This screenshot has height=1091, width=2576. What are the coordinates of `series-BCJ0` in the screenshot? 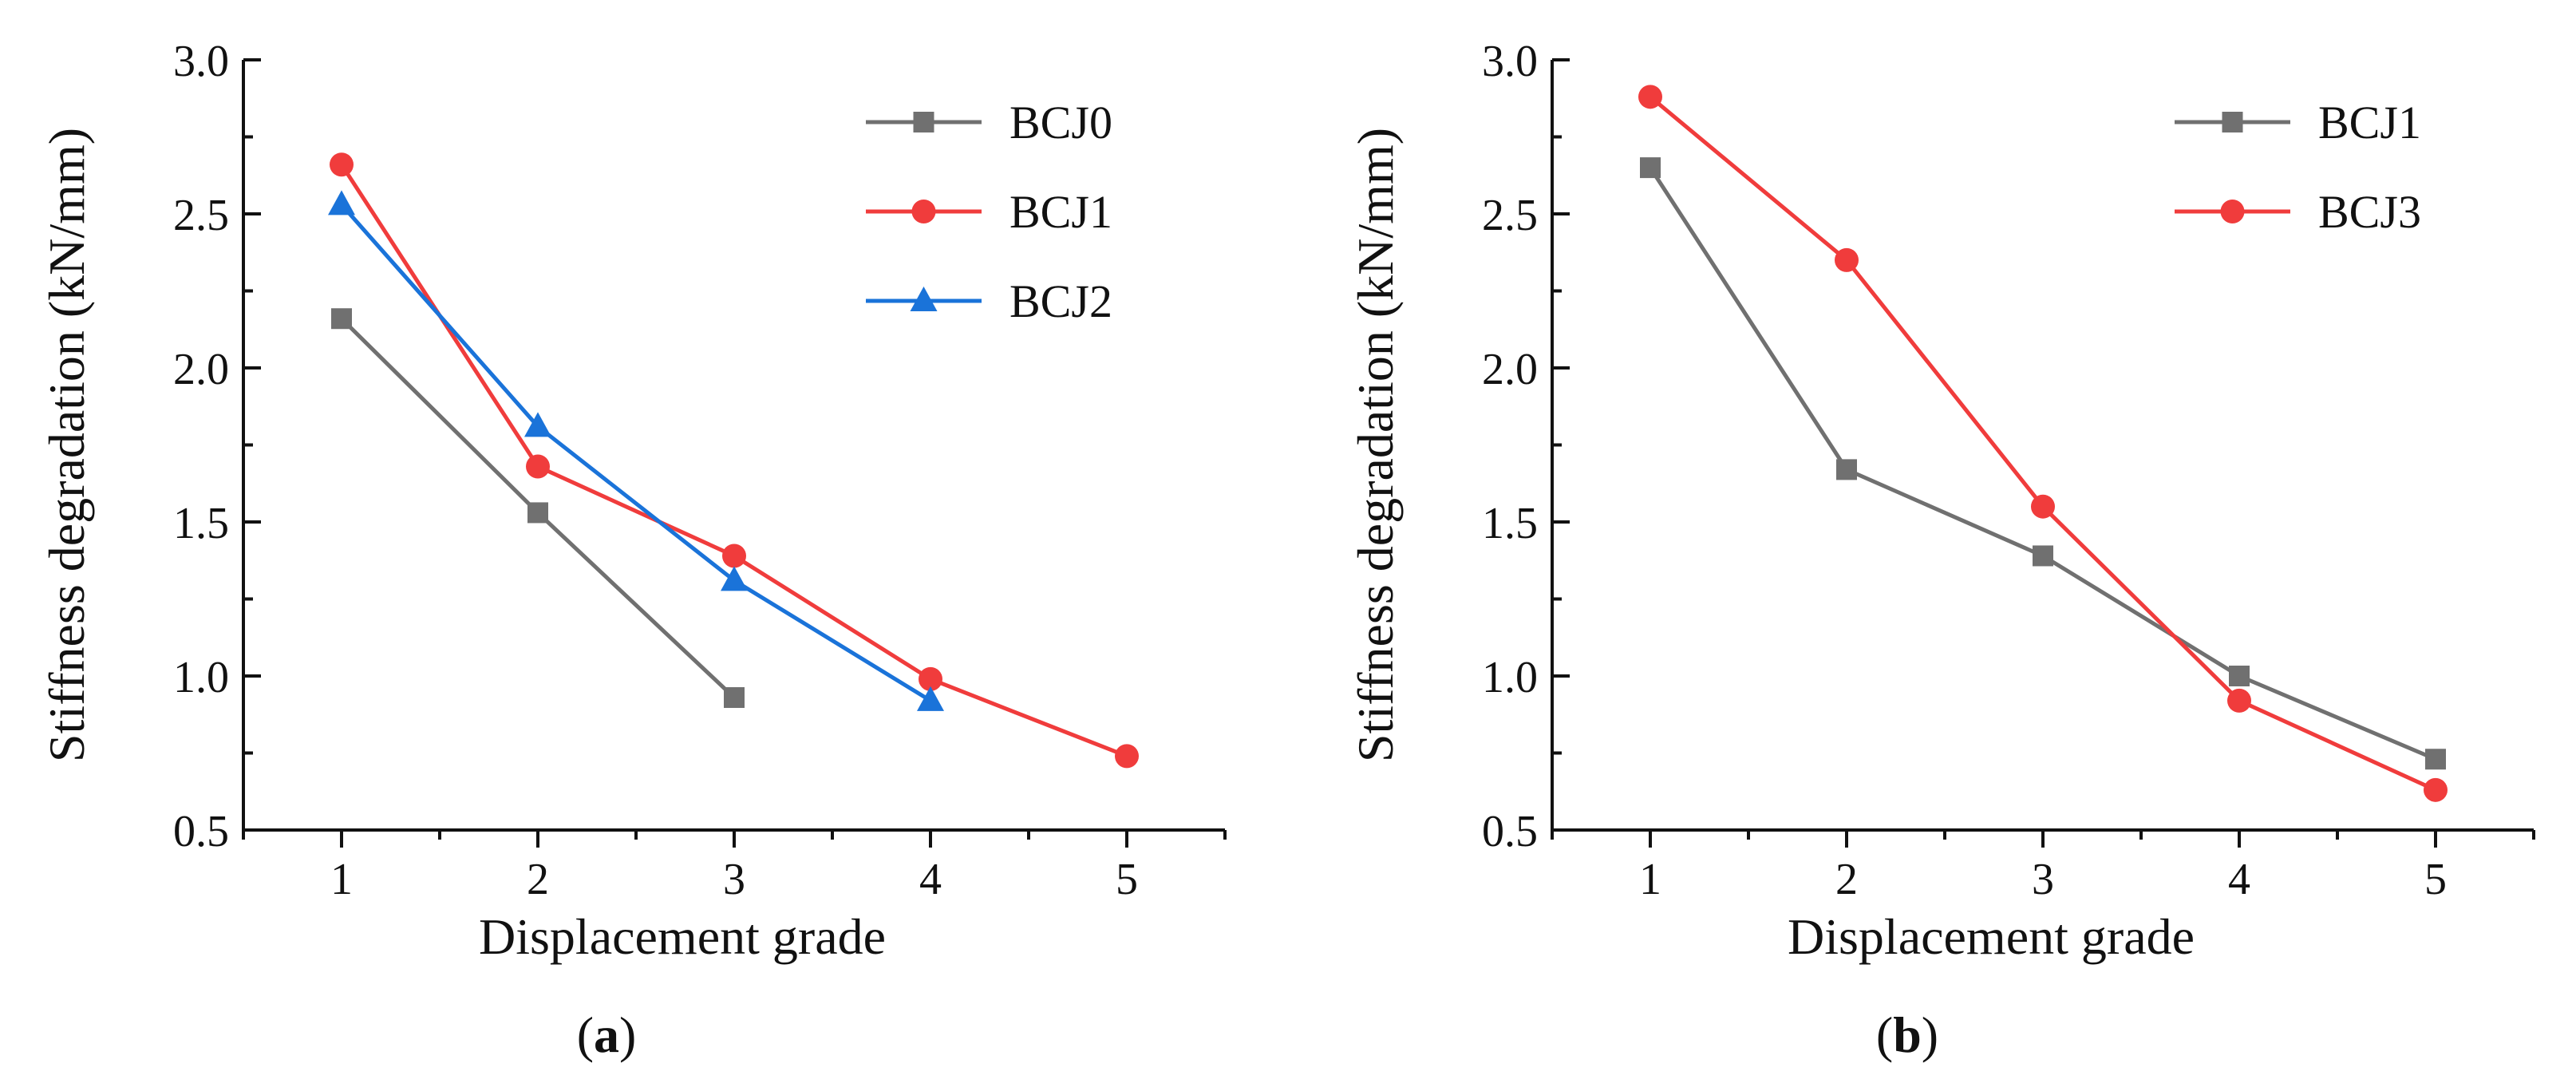 It's located at (538, 509).